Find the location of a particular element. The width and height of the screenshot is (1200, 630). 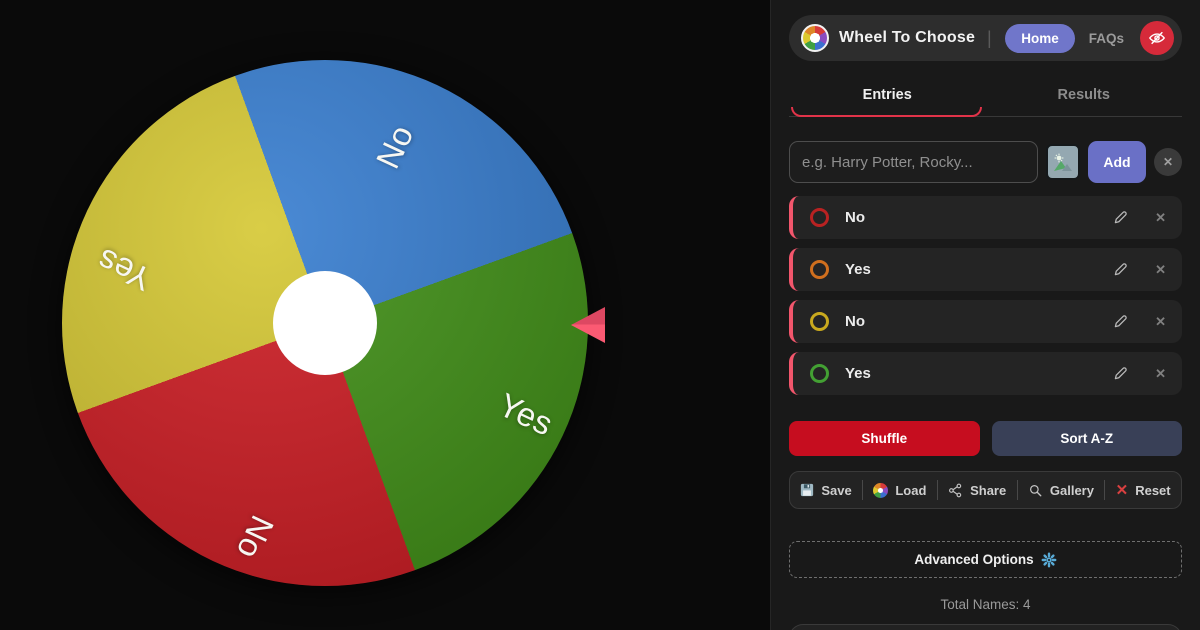

sort-az-button: Sort A-Z is located at coordinates (1086, 438).